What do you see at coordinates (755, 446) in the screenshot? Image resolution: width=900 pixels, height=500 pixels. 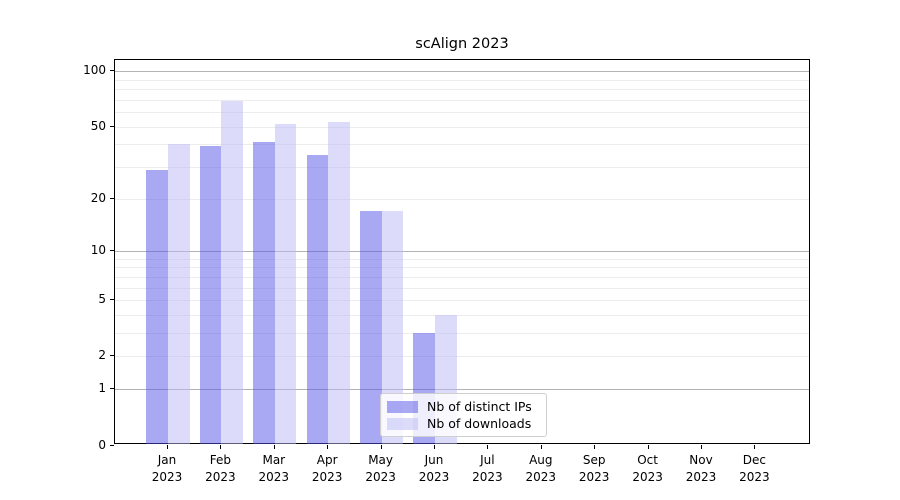 I see `x-tick-mark-dec` at bounding box center [755, 446].